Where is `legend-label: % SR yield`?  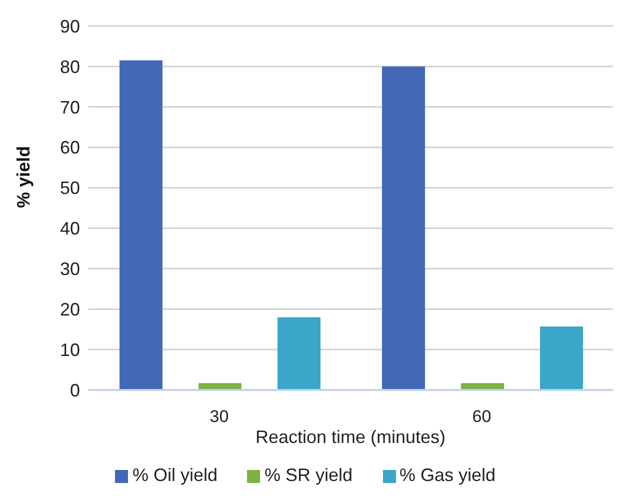 legend-label: % SR yield is located at coordinates (308, 475).